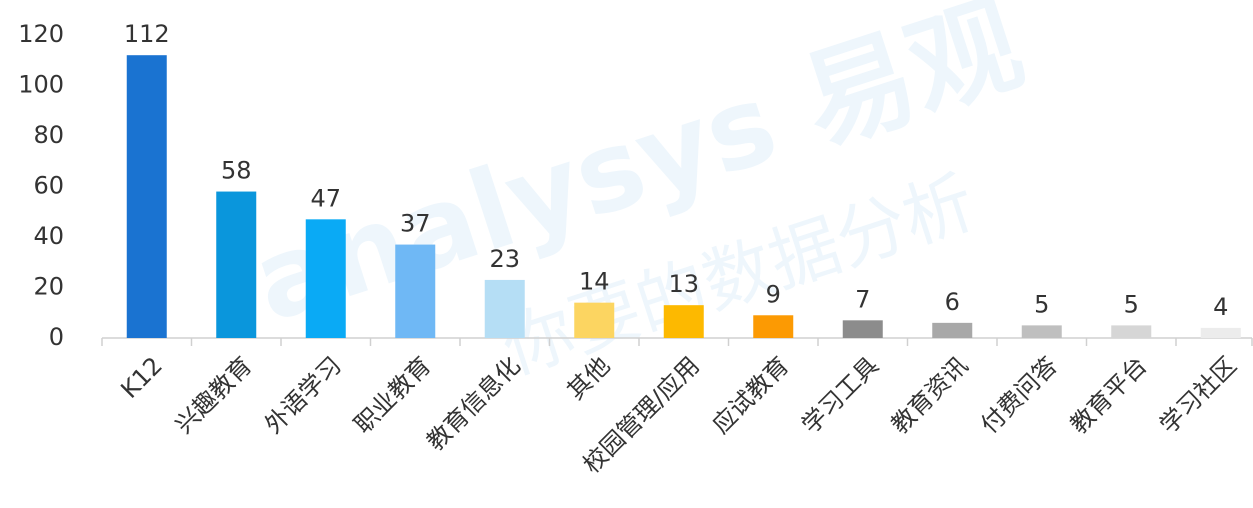 The width and height of the screenshot is (1253, 508). I want to click on x-tick-label: 学习工具, so click(840, 395).